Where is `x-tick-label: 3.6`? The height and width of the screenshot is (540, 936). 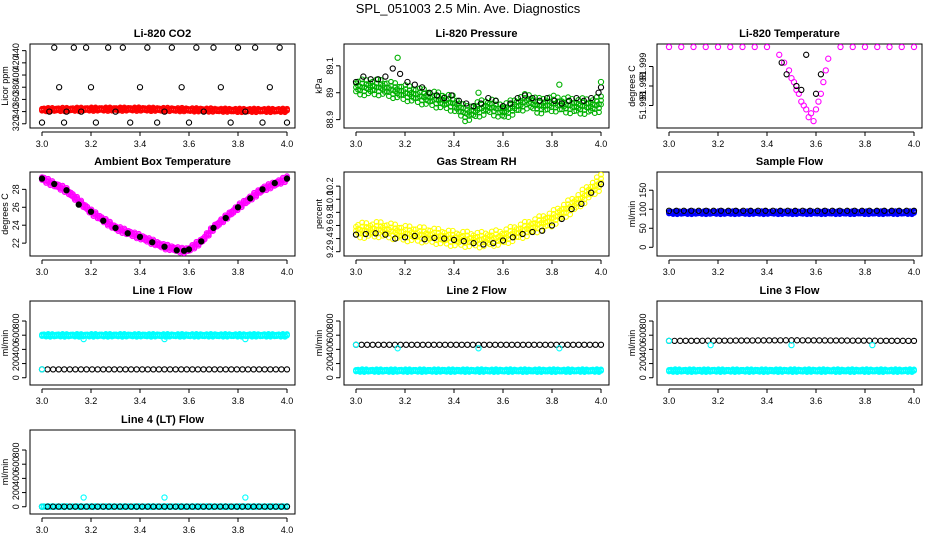 x-tick-label: 3.6 is located at coordinates (189, 144).